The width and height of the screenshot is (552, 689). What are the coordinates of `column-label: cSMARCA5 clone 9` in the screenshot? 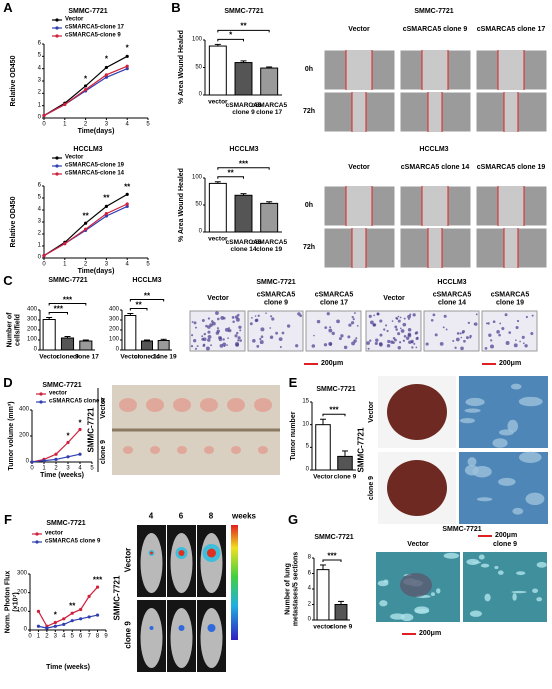 It's located at (276, 298).